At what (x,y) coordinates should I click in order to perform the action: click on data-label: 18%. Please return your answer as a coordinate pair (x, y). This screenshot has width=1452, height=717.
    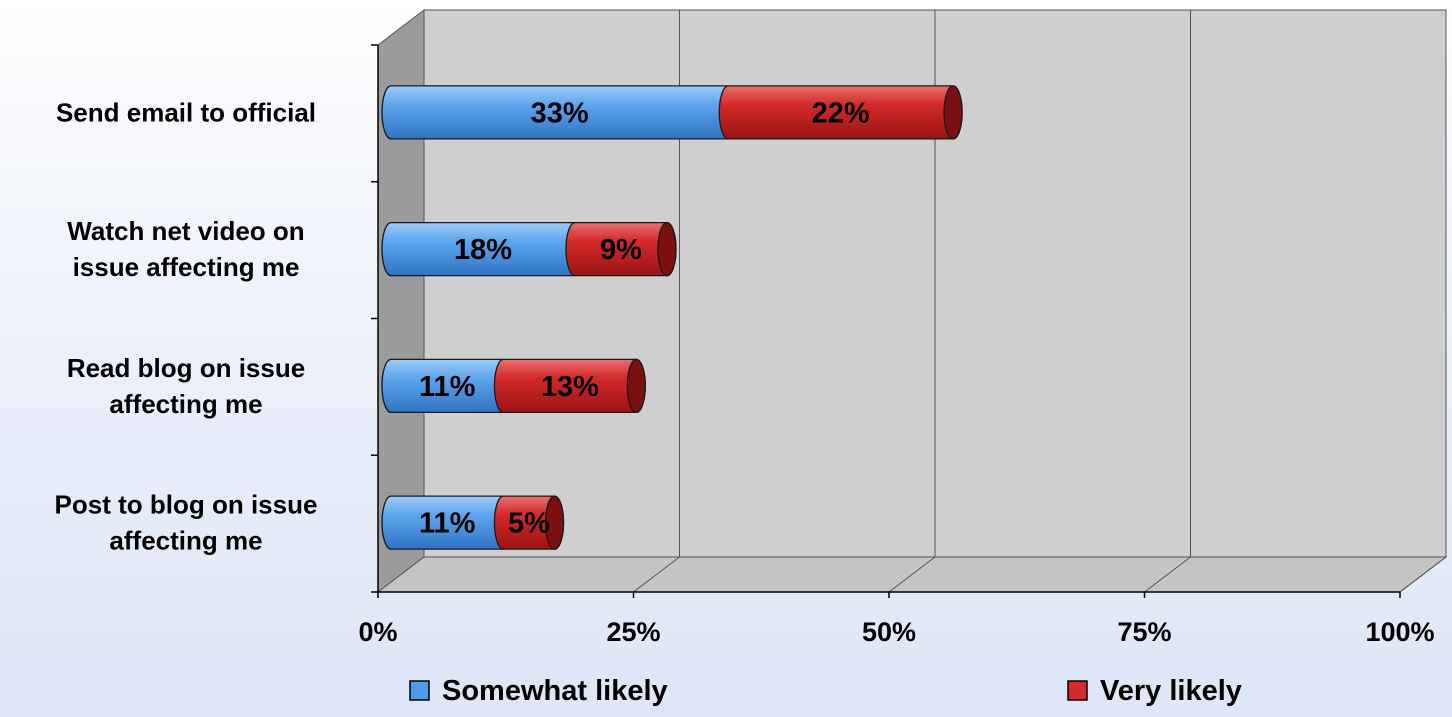
    Looking at the image, I should click on (483, 250).